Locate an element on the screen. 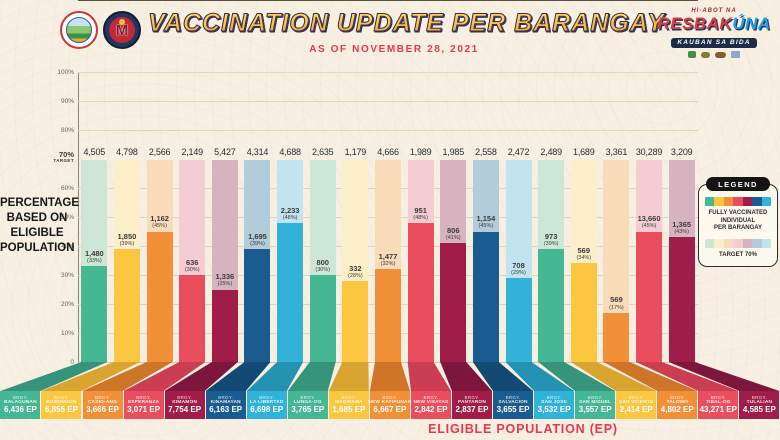 This screenshot has width=780, height=440. barangay-box-tulalian: BRGY. TULALIAN 4,585 EP is located at coordinates (759, 405).